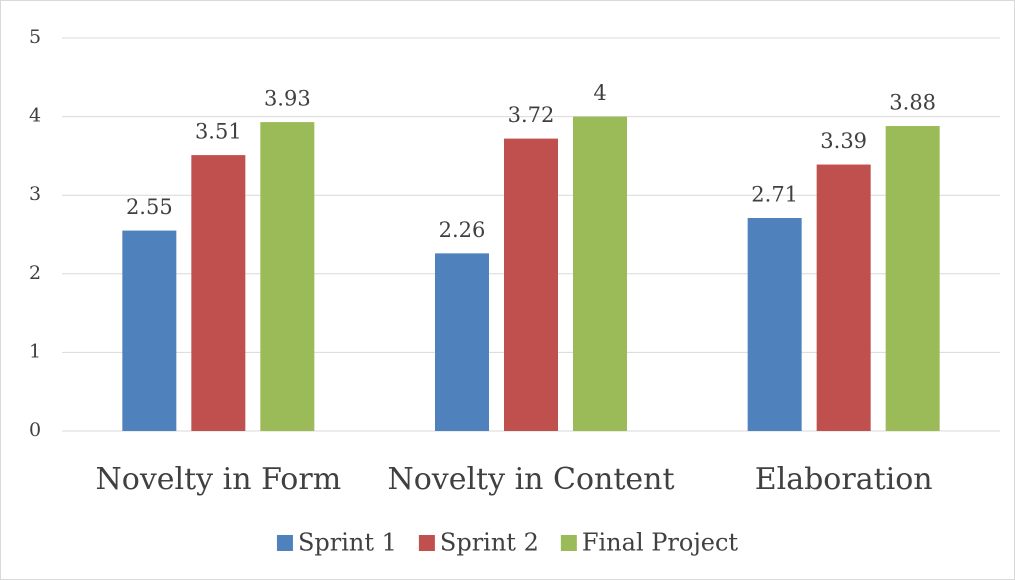 The height and width of the screenshot is (580, 1015). I want to click on legend-label: Final Project, so click(660, 543).